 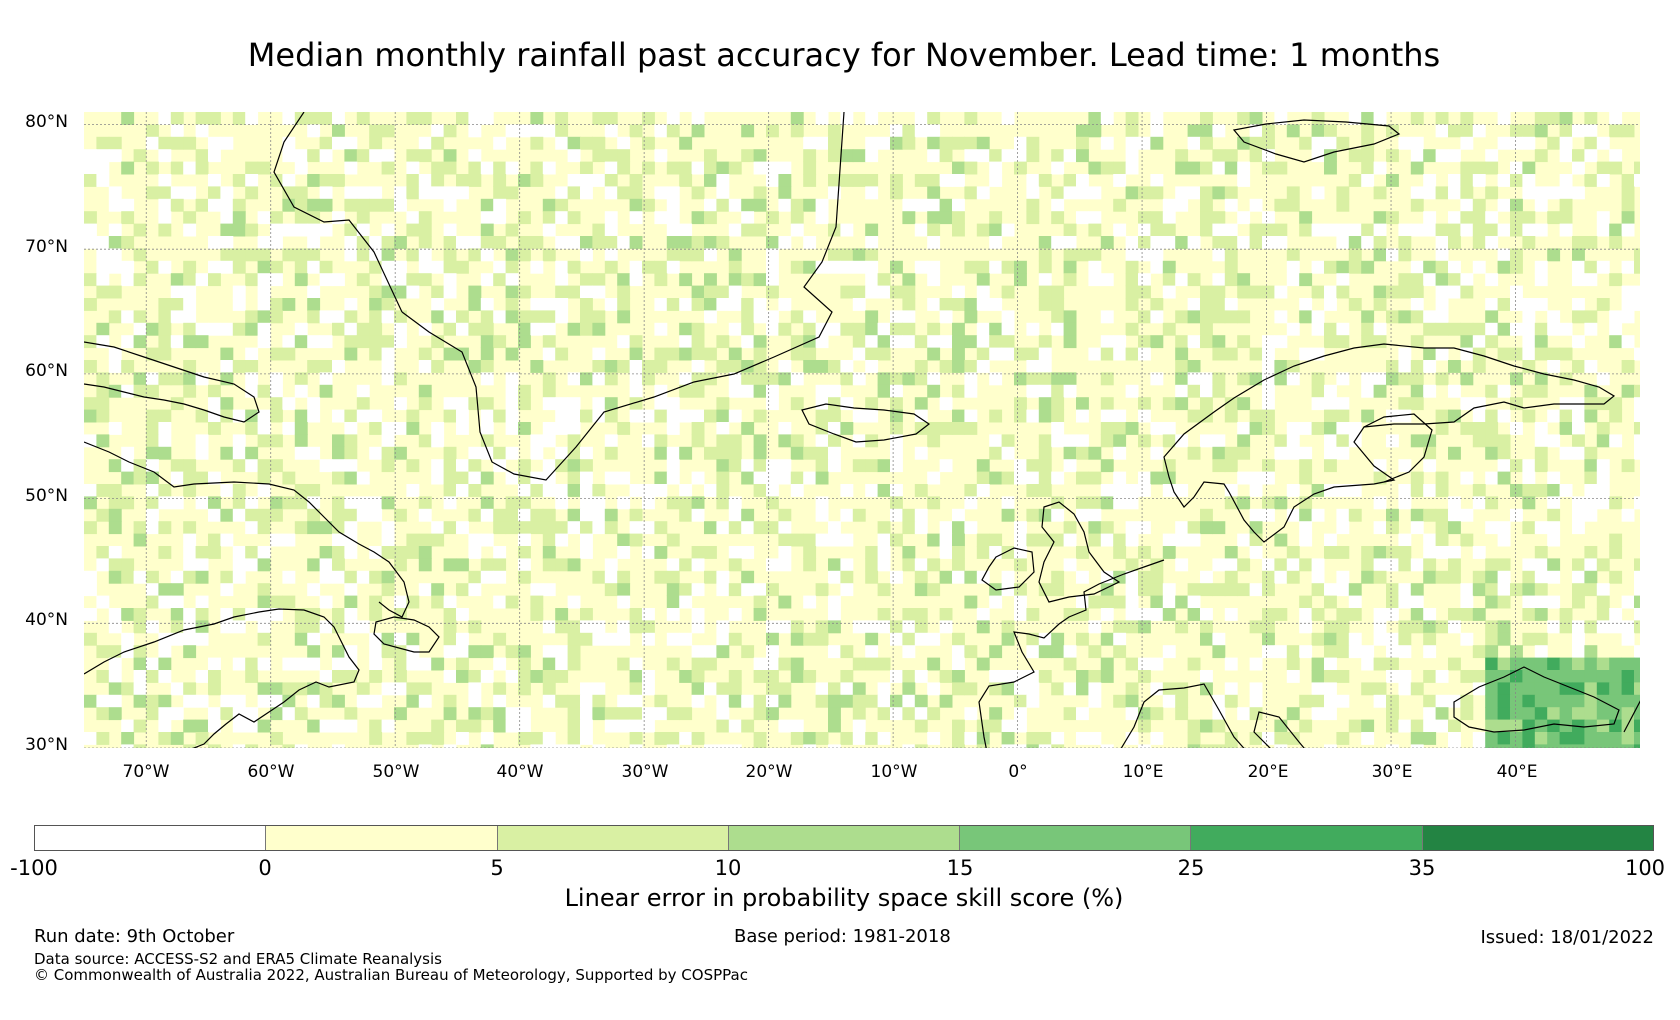 I want to click on issued-date: Issued: 18/01/2022, so click(x=1567, y=937).